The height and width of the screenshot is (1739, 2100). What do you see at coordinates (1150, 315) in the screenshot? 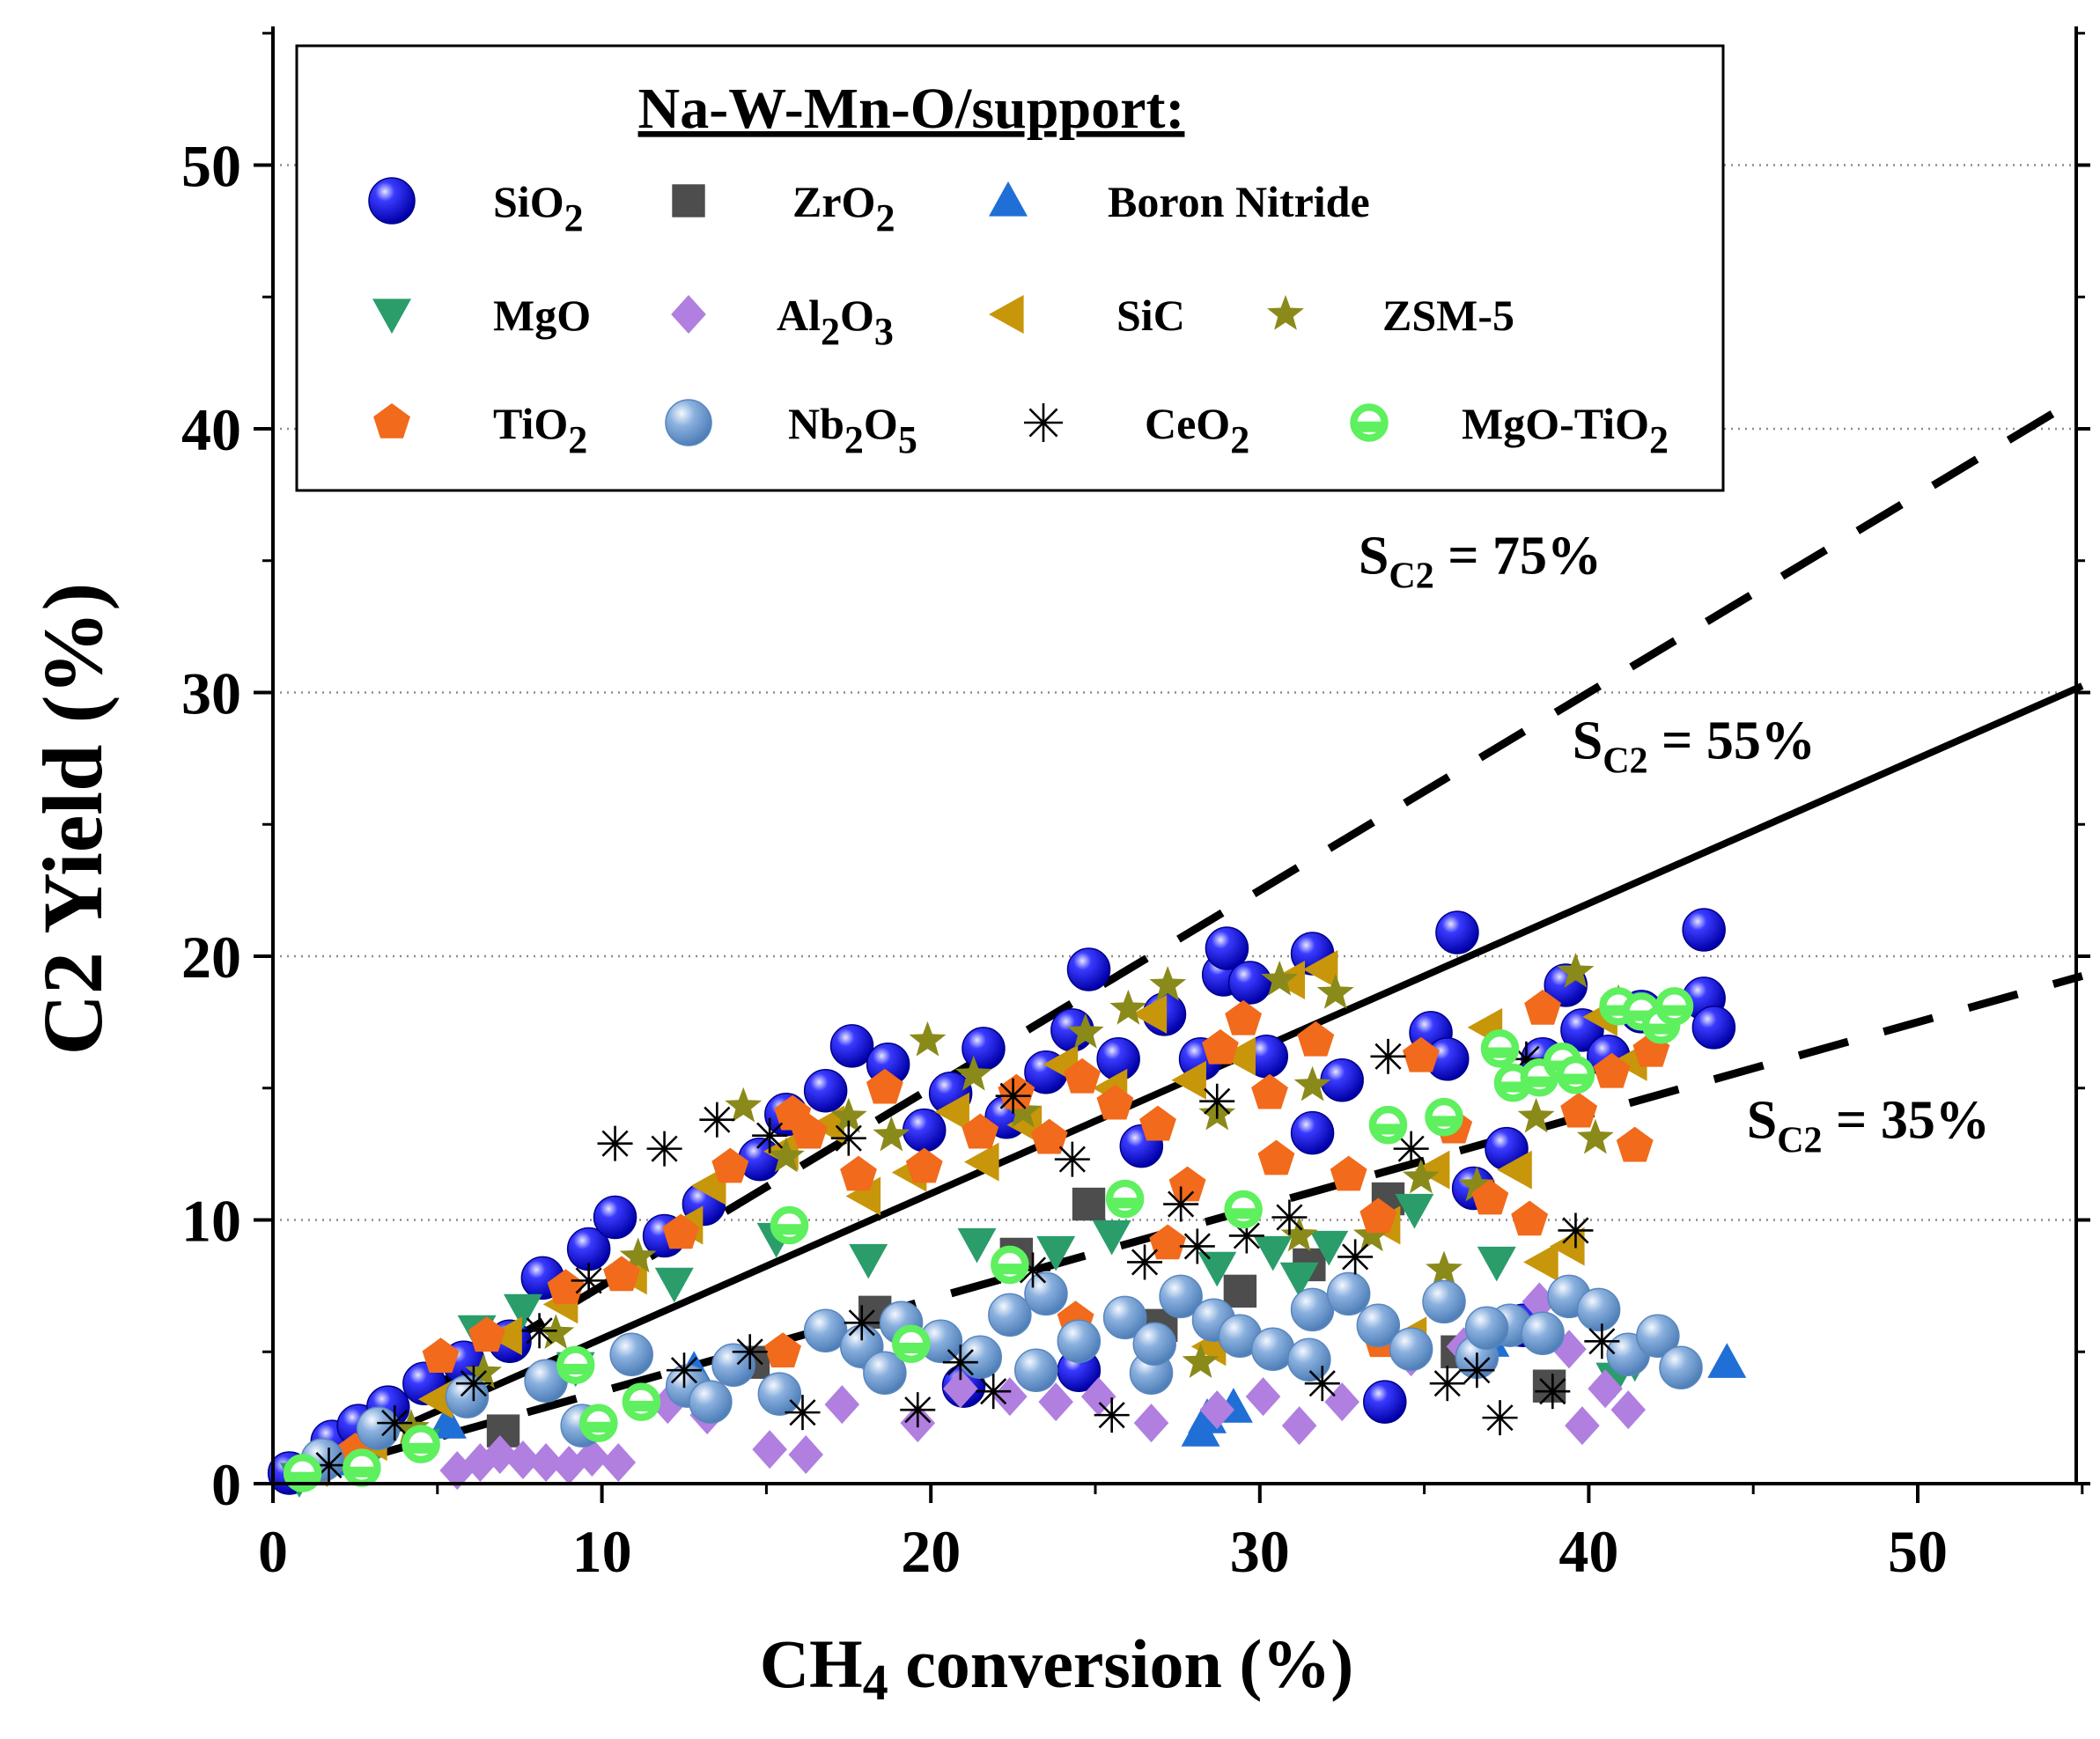
I see `legend-label-main: SiC` at bounding box center [1150, 315].